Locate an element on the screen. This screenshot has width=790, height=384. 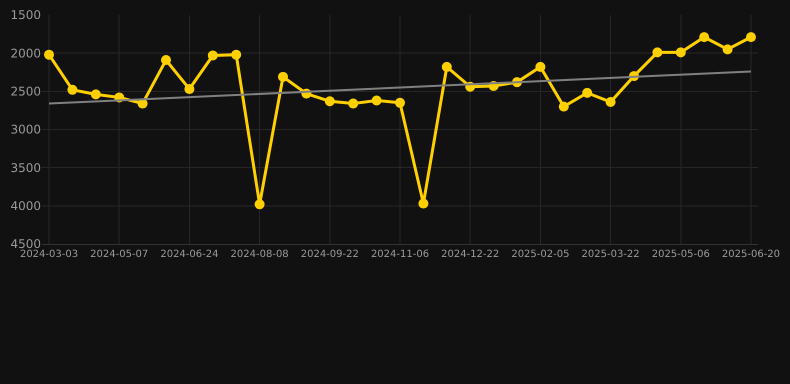
x-tick-label: 2024-06-24 is located at coordinates (189, 254).